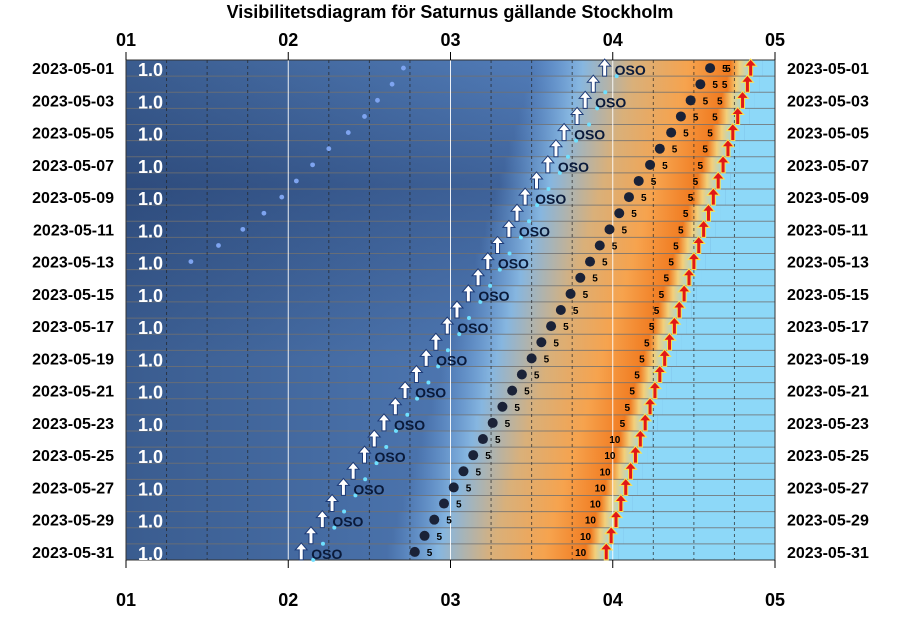 The width and height of the screenshot is (900, 622). I want to click on y-tick-label-left: 2023-05-03, so click(73, 101).